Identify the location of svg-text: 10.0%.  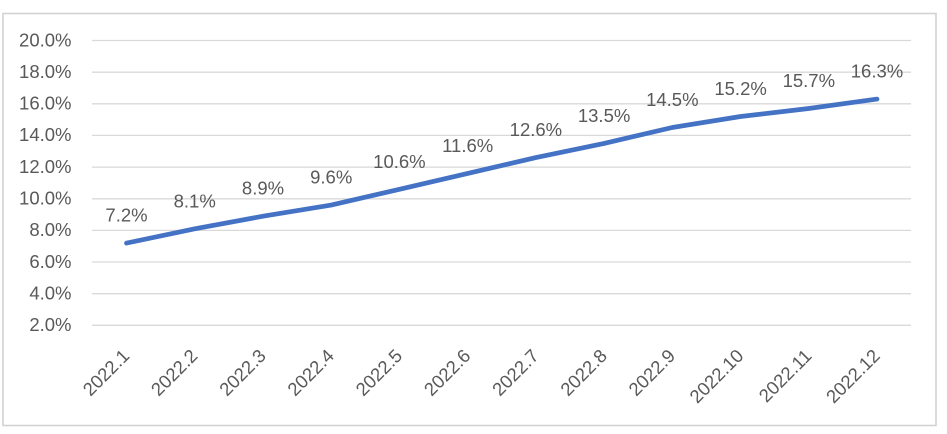
(45, 198).